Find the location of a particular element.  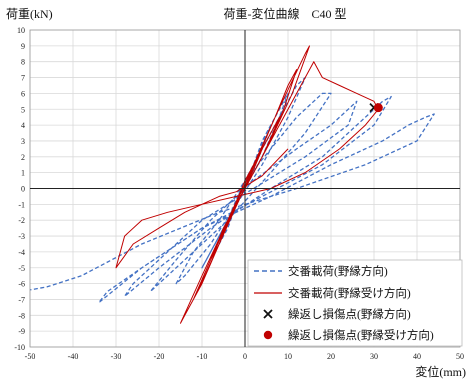

y-tick-label: -7 is located at coordinates (21, 299).